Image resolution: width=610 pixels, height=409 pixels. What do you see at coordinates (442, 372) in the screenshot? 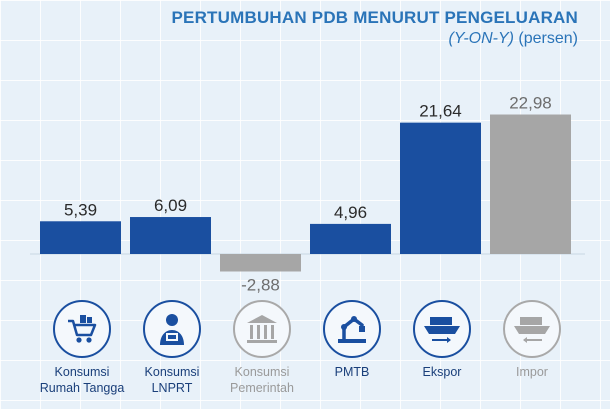
I see `category-label: Ekspor` at bounding box center [442, 372].